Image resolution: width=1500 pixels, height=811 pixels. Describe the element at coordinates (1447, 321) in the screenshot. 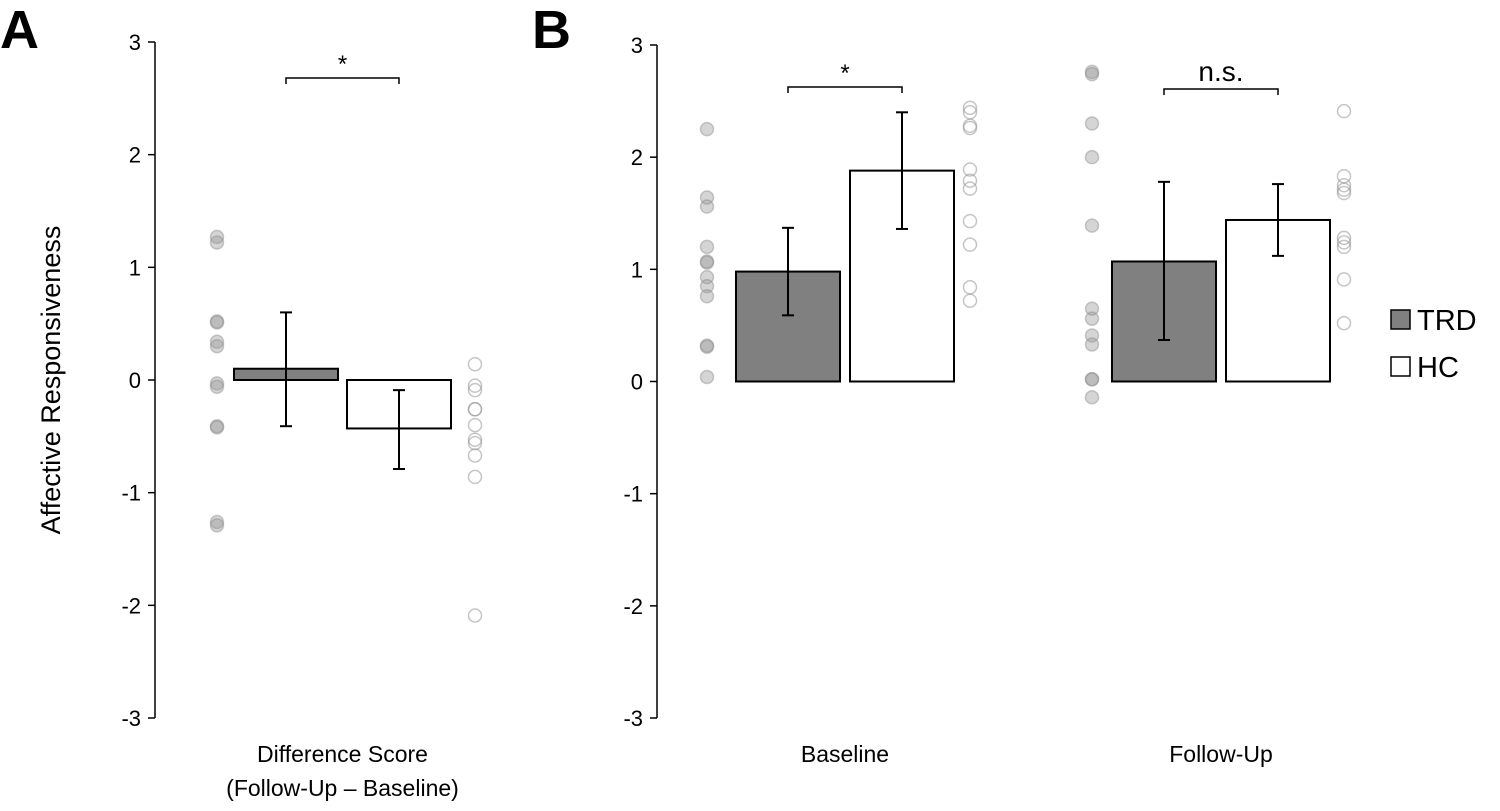

I see `trd-legend-label: TRD` at that location.